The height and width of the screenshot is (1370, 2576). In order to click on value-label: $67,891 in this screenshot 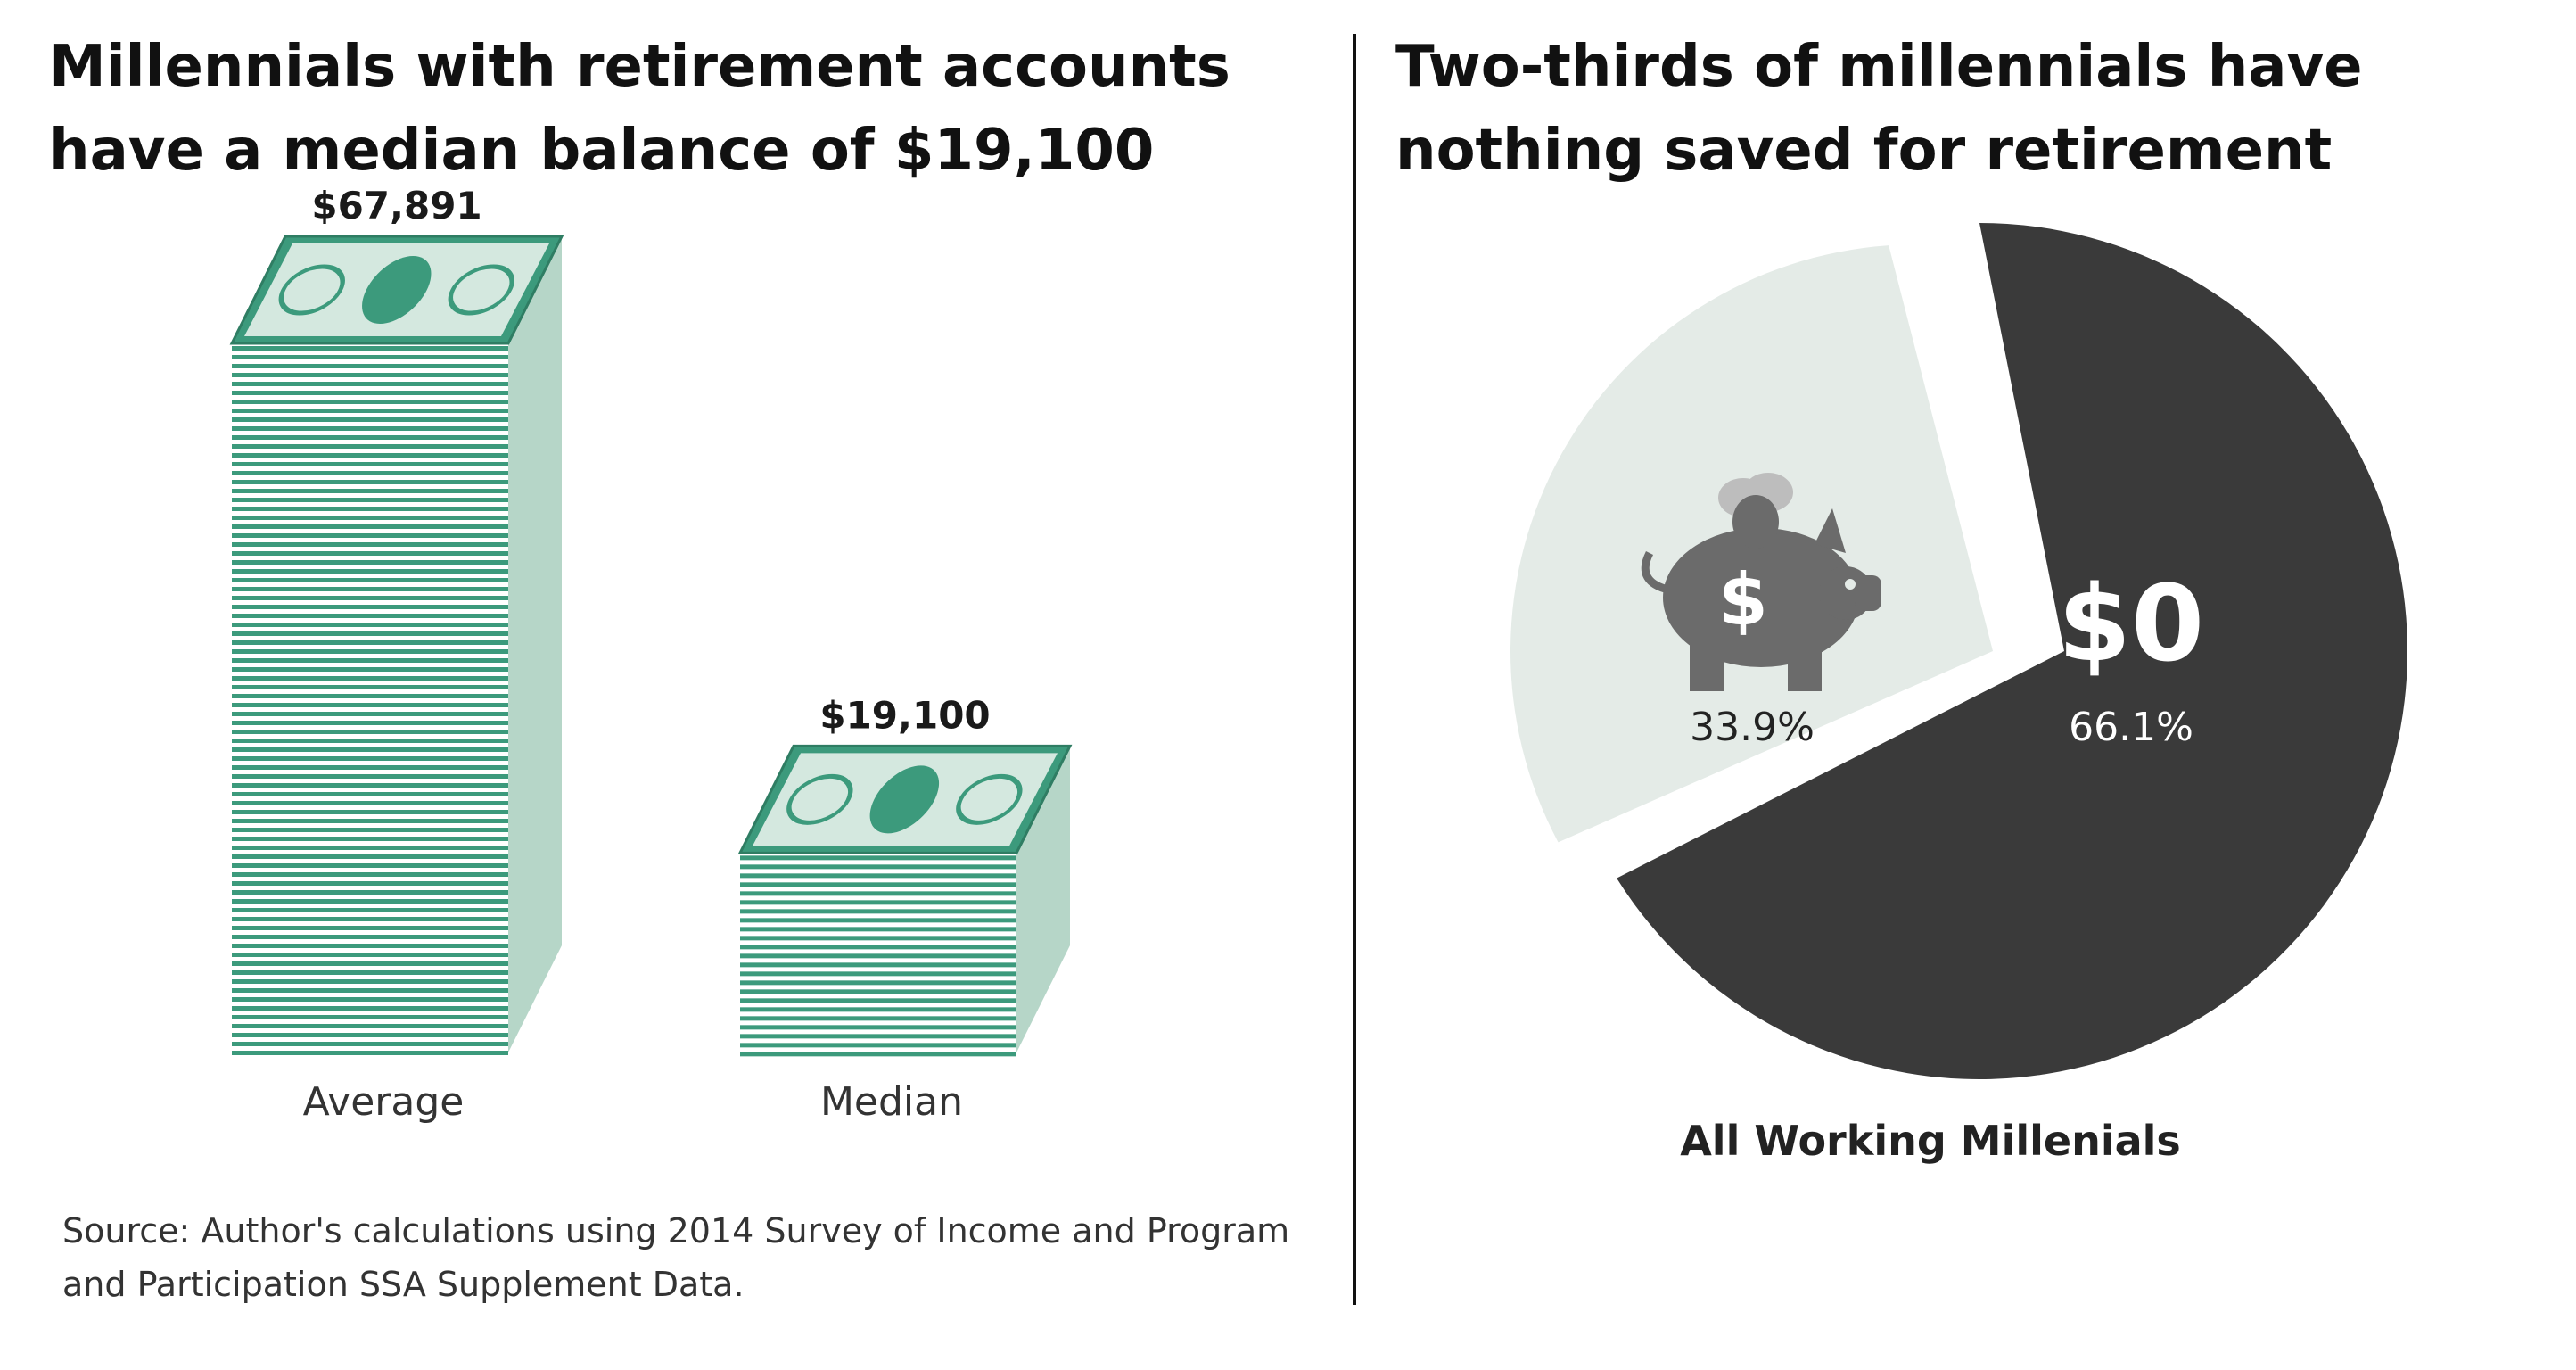, I will do `click(396, 205)`.